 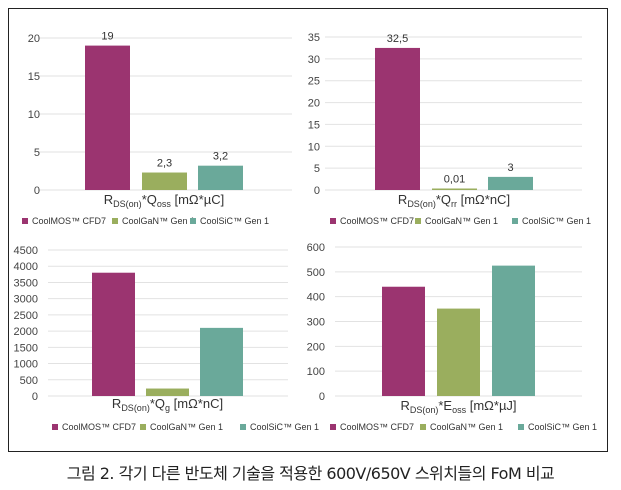 I want to click on y-tick-label: 300, so click(x=316, y=323).